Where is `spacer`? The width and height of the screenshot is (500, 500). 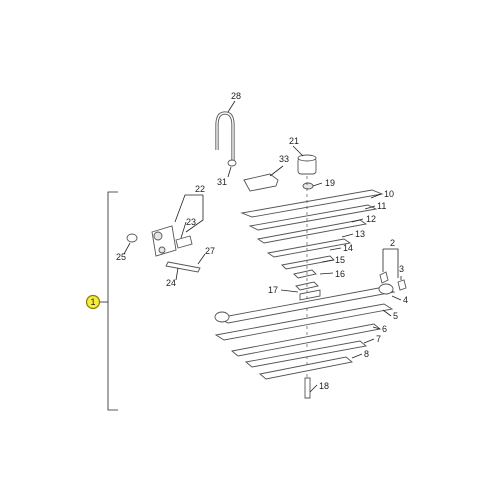
spacer is located at coordinates (305, 274).